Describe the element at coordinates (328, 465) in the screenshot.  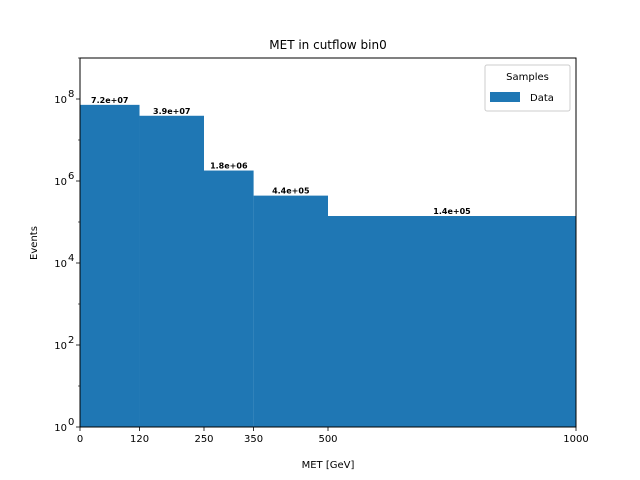
I see `x-axis-label: MET [GeV]` at that location.